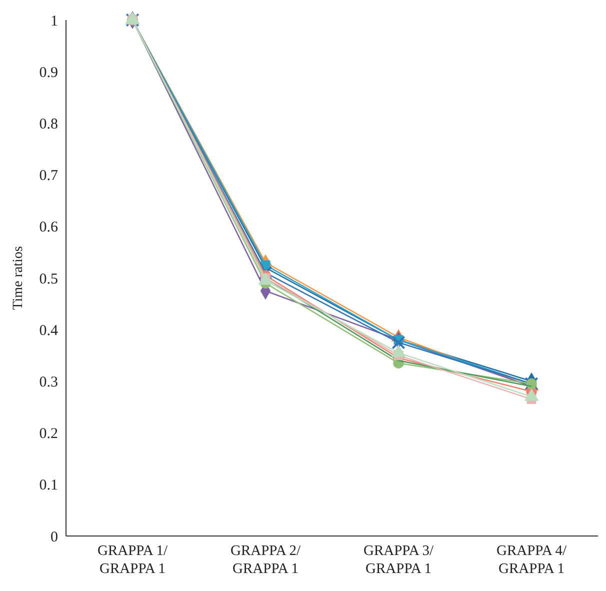 The height and width of the screenshot is (591, 606). What do you see at coordinates (48, 124) in the screenshot?
I see `y-tick-label: 0.8` at bounding box center [48, 124].